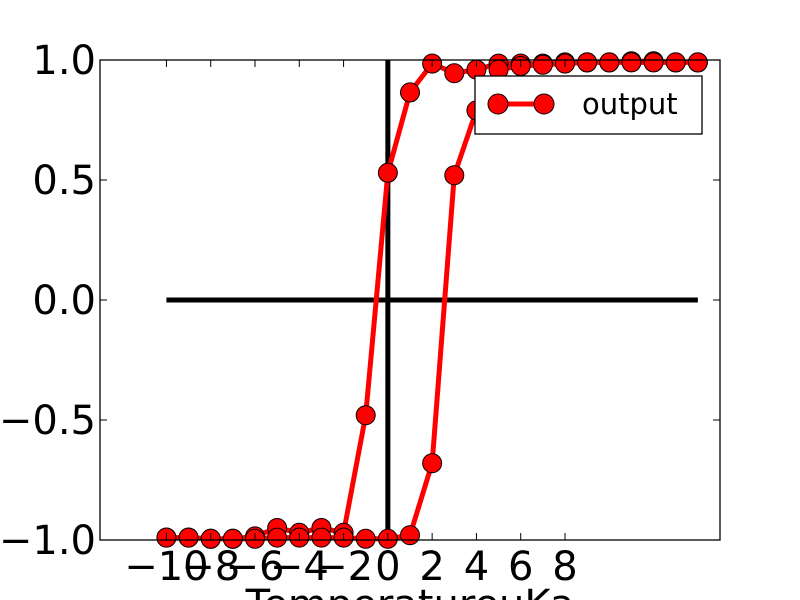 The height and width of the screenshot is (600, 800). I want to click on x-tick-label: 2, so click(431, 567).